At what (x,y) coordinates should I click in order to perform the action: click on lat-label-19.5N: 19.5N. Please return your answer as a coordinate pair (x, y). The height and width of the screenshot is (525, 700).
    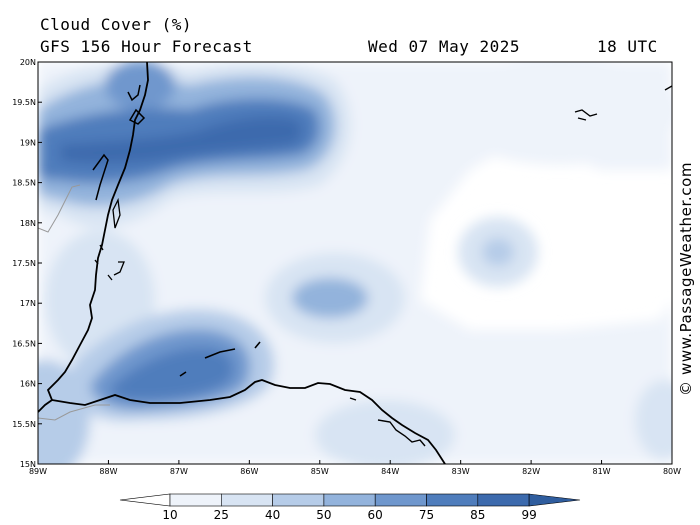
    Looking at the image, I should click on (24, 102).